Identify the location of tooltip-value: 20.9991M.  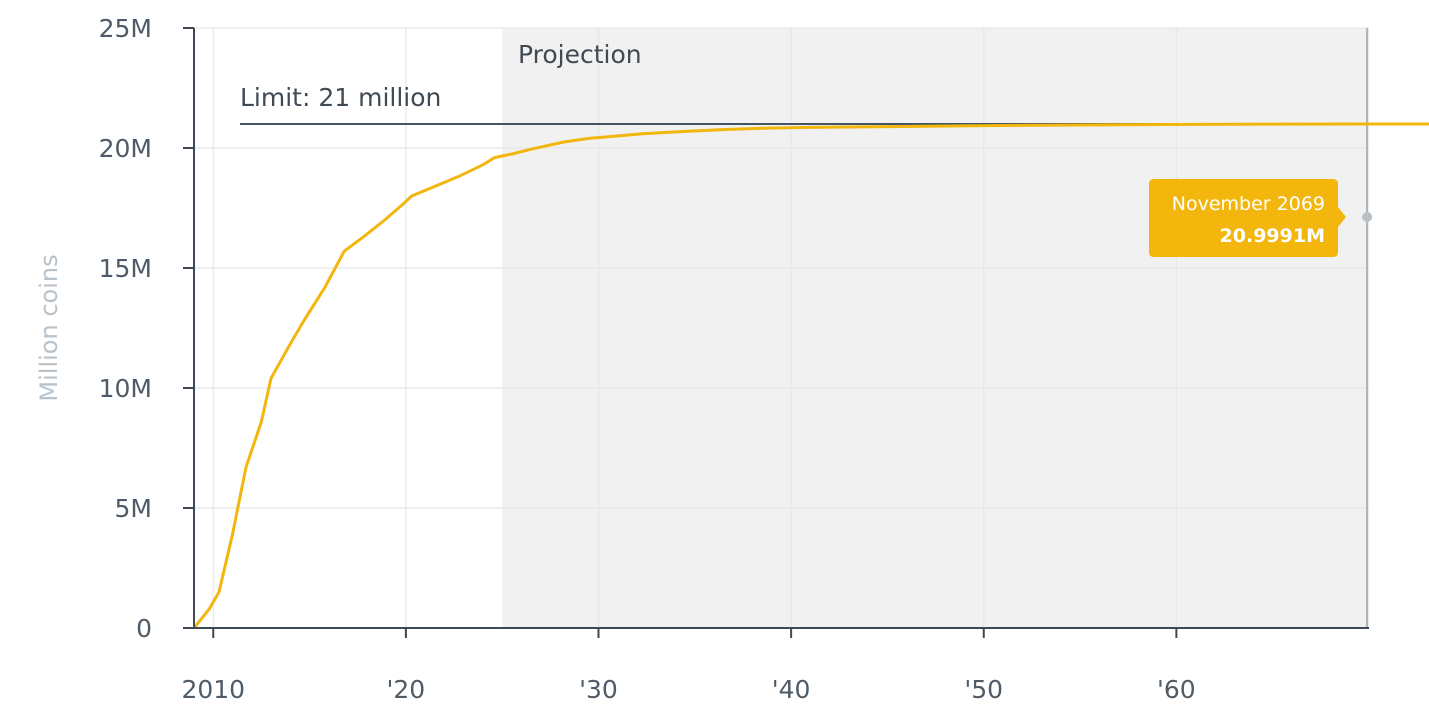
(1272, 236).